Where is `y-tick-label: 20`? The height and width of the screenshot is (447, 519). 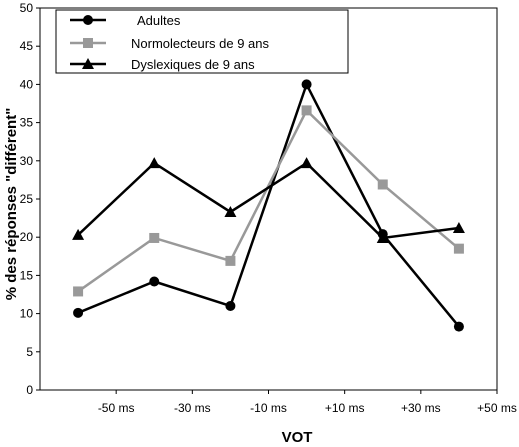 y-tick-label: 20 is located at coordinates (27, 237).